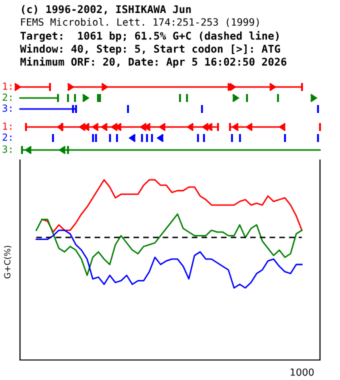  What do you see at coordinates (302, 372) in the screenshot?
I see `x-axis-title: 1000` at bounding box center [302, 372].